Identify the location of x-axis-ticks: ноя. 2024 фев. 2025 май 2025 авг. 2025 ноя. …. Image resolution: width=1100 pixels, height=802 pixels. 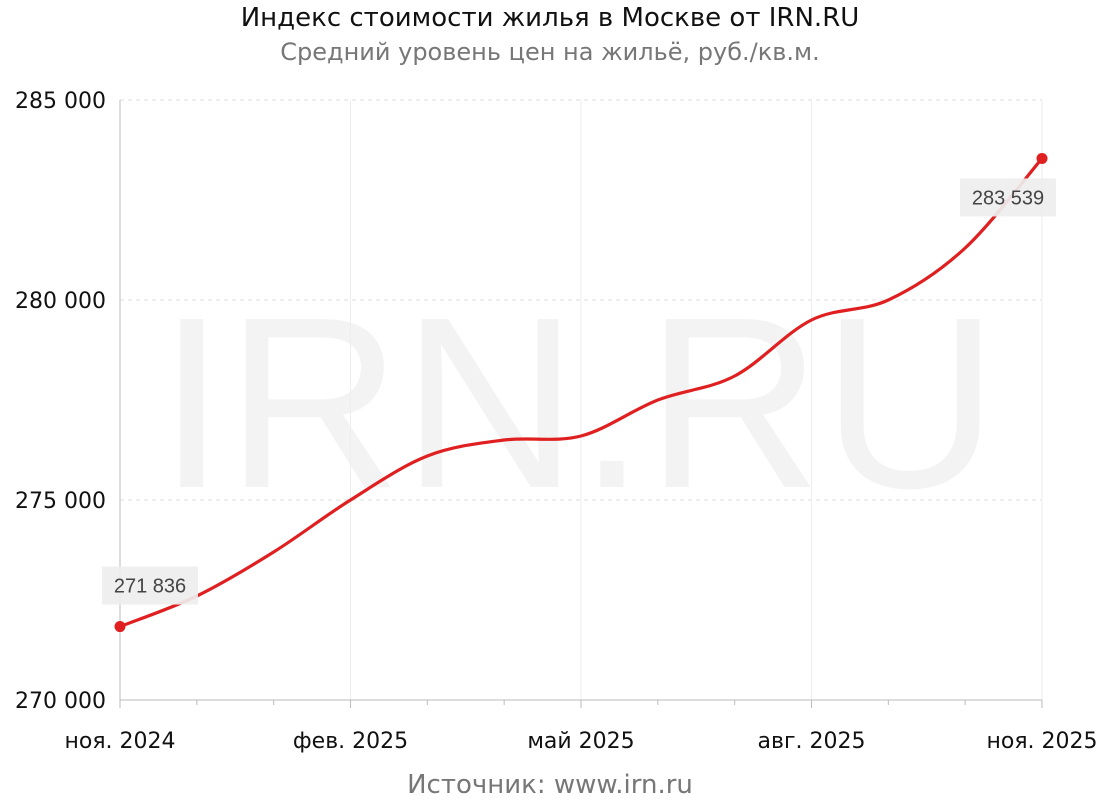
(580, 741).